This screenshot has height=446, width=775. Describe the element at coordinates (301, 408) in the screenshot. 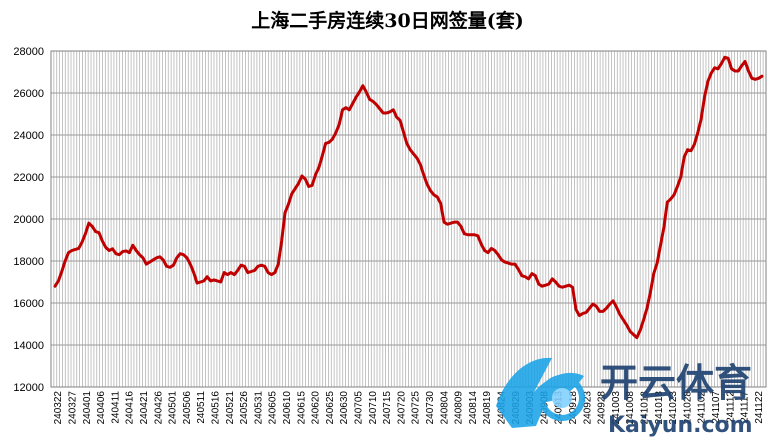

I see `x-tick-label: 240615` at that location.